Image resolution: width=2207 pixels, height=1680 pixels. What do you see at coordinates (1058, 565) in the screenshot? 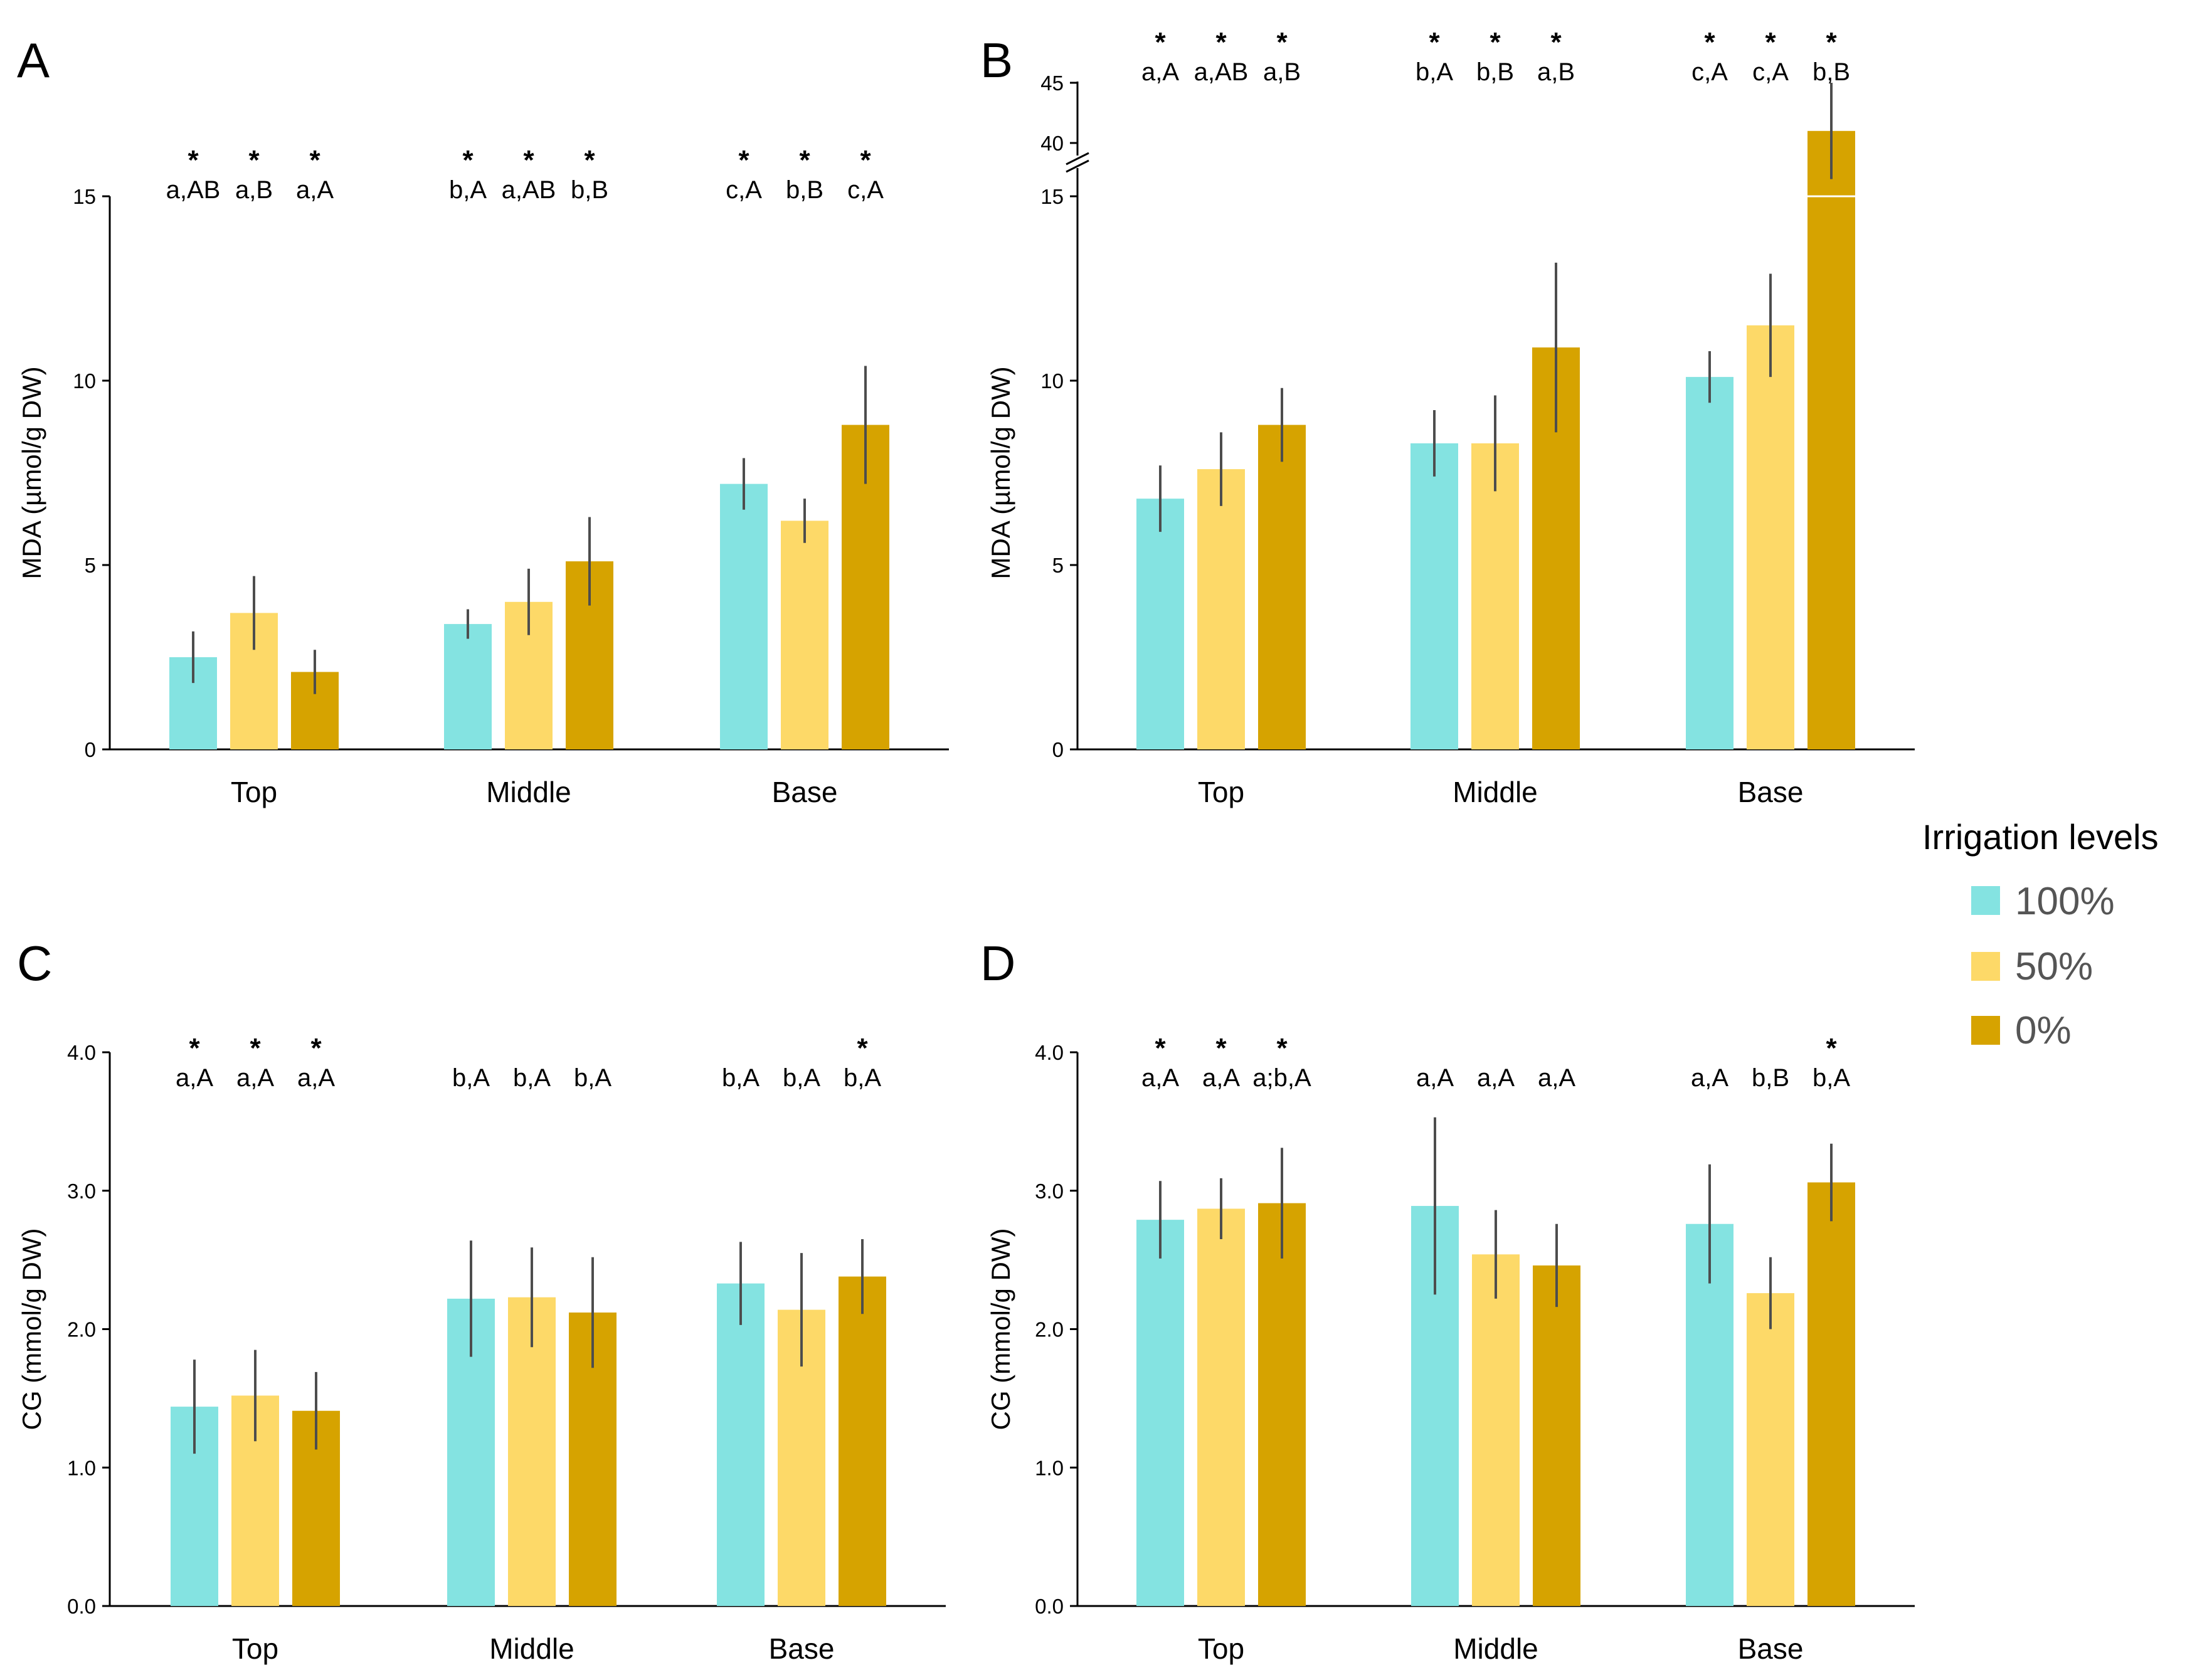
I see `y-tick-label: 5` at bounding box center [1058, 565].